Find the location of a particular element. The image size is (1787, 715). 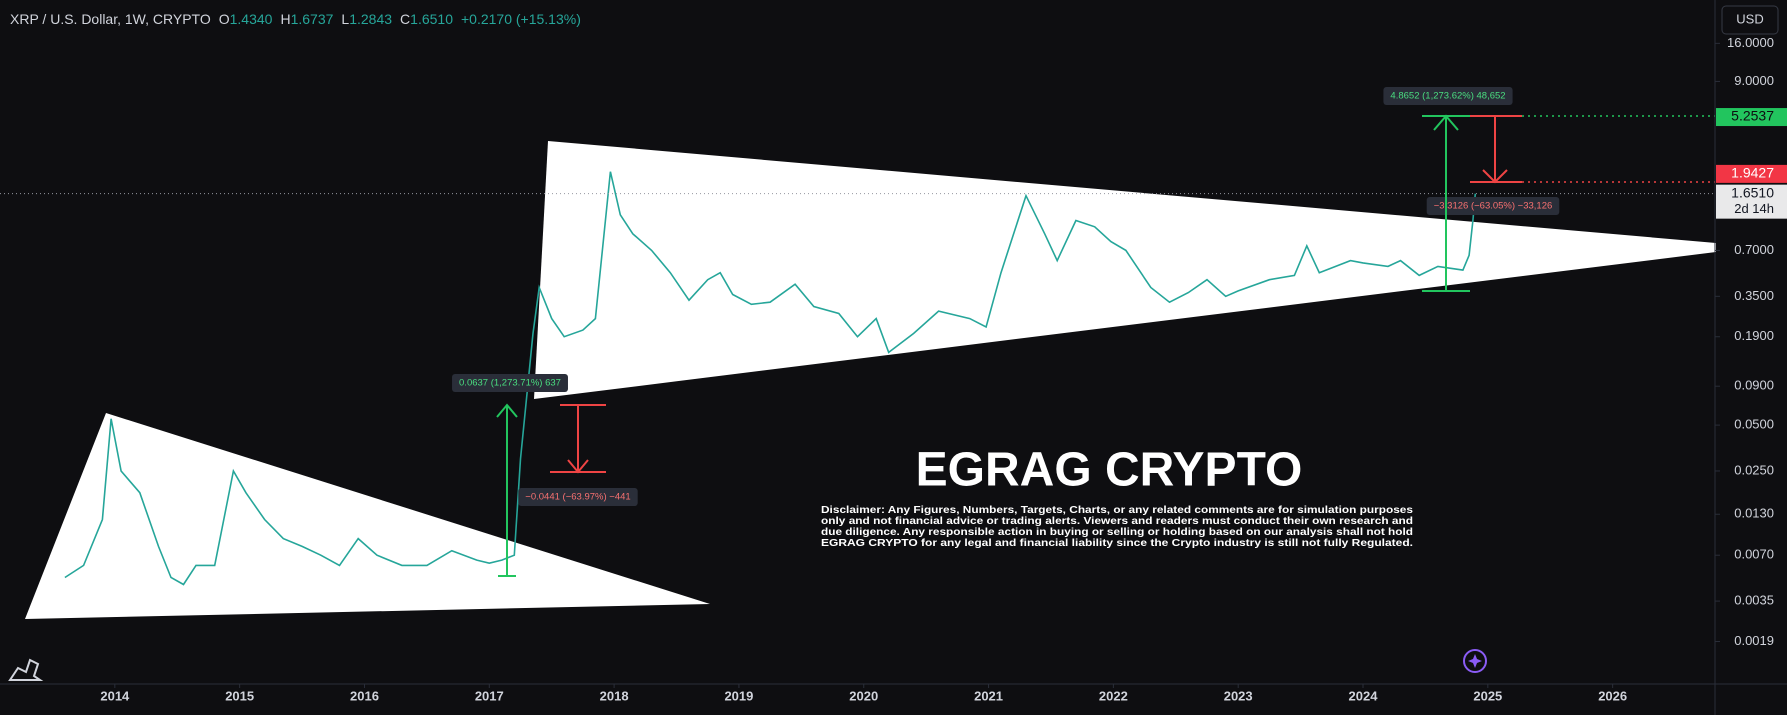

price-label: 1.9427 is located at coordinates (1752, 173).